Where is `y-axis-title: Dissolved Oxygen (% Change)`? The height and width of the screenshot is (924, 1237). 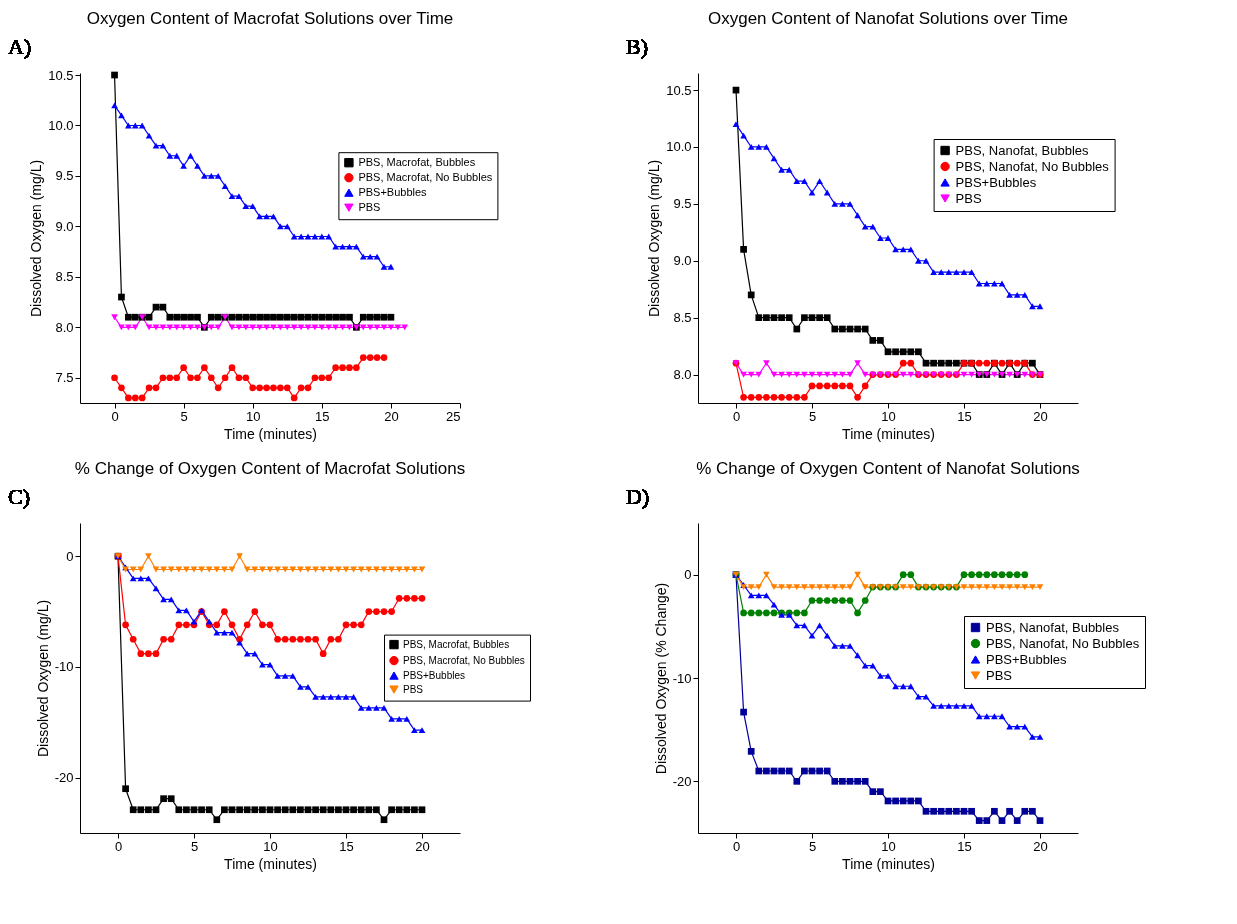
y-axis-title: Dissolved Oxygen (% Change) is located at coordinates (660, 678).